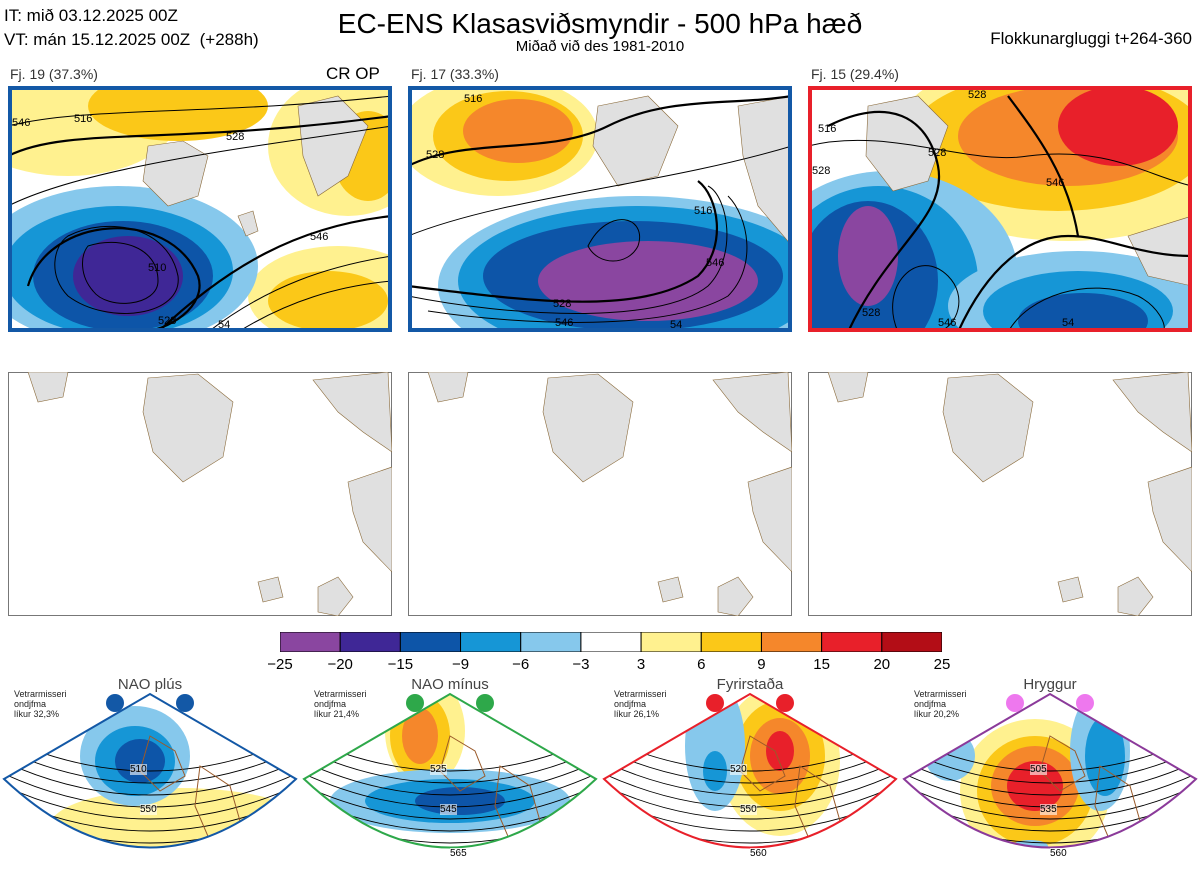 The width and height of the screenshot is (1200, 876). I want to click on regime-contour-label: 510, so click(138, 769).